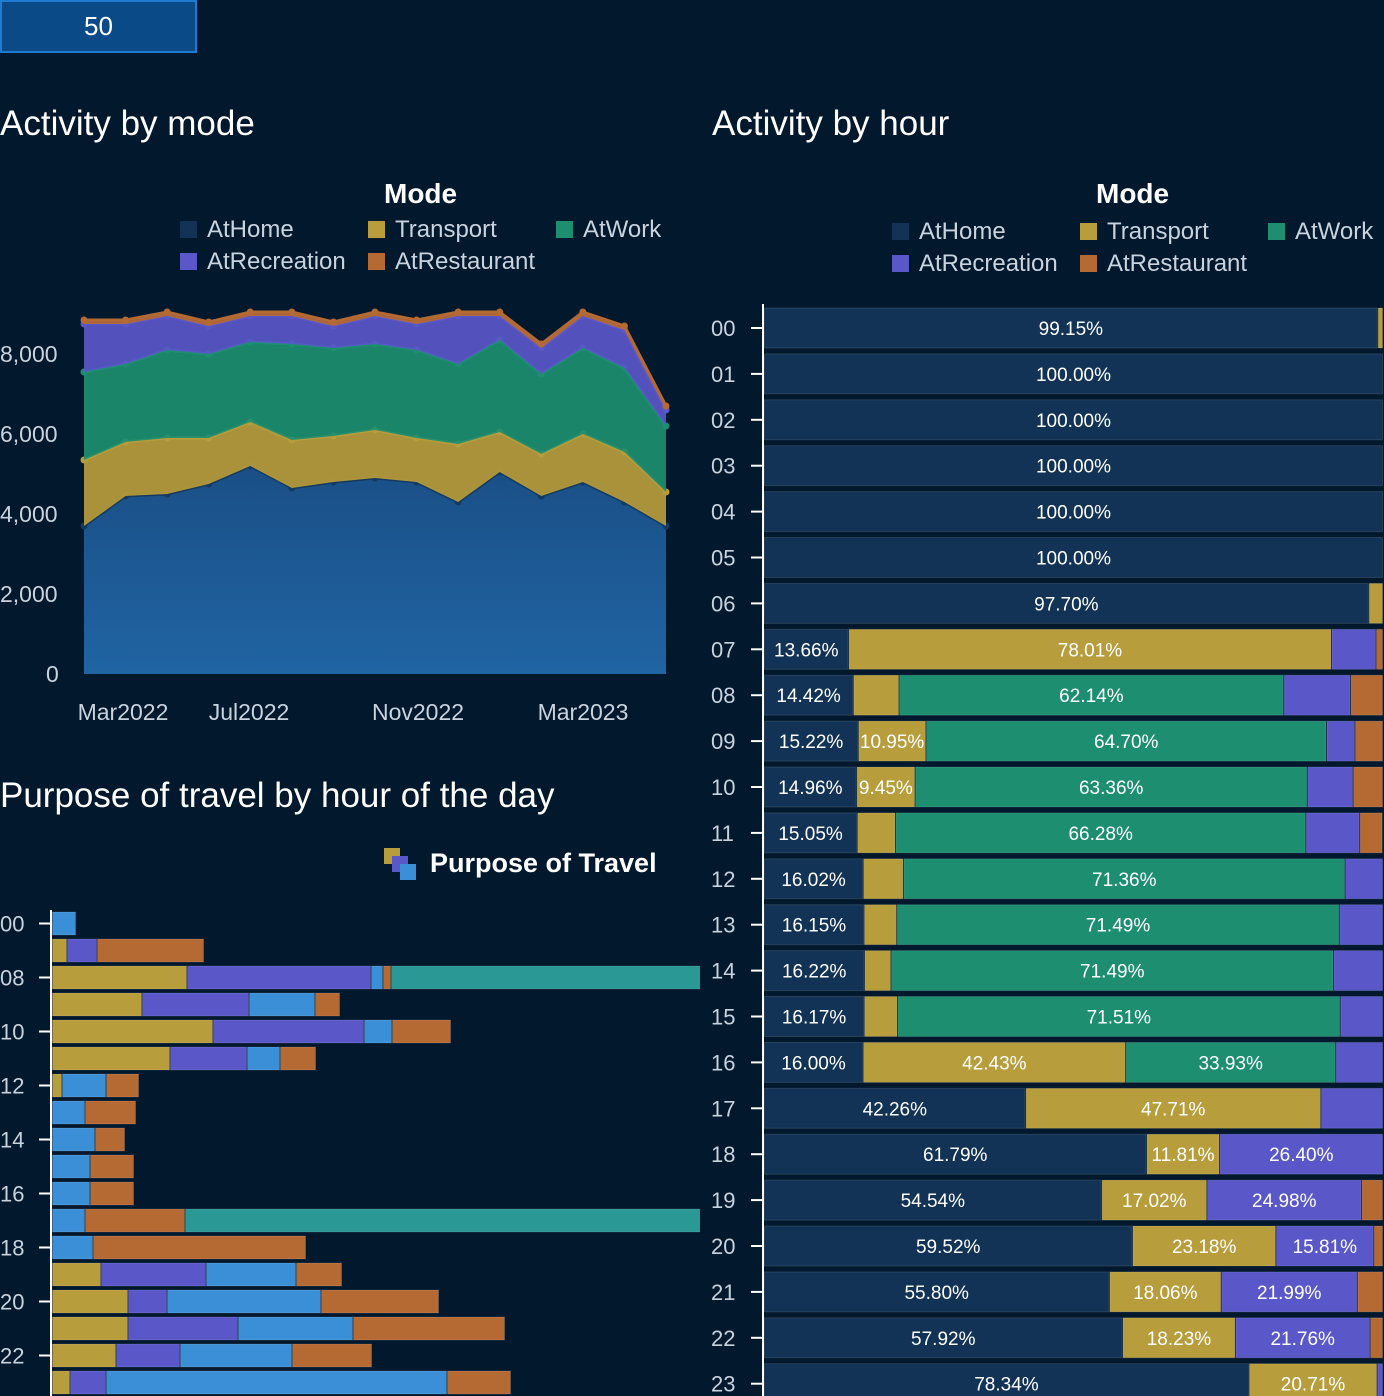  What do you see at coordinates (1284, 1201) in the screenshot?
I see `bar-value-label: 24.98%` at bounding box center [1284, 1201].